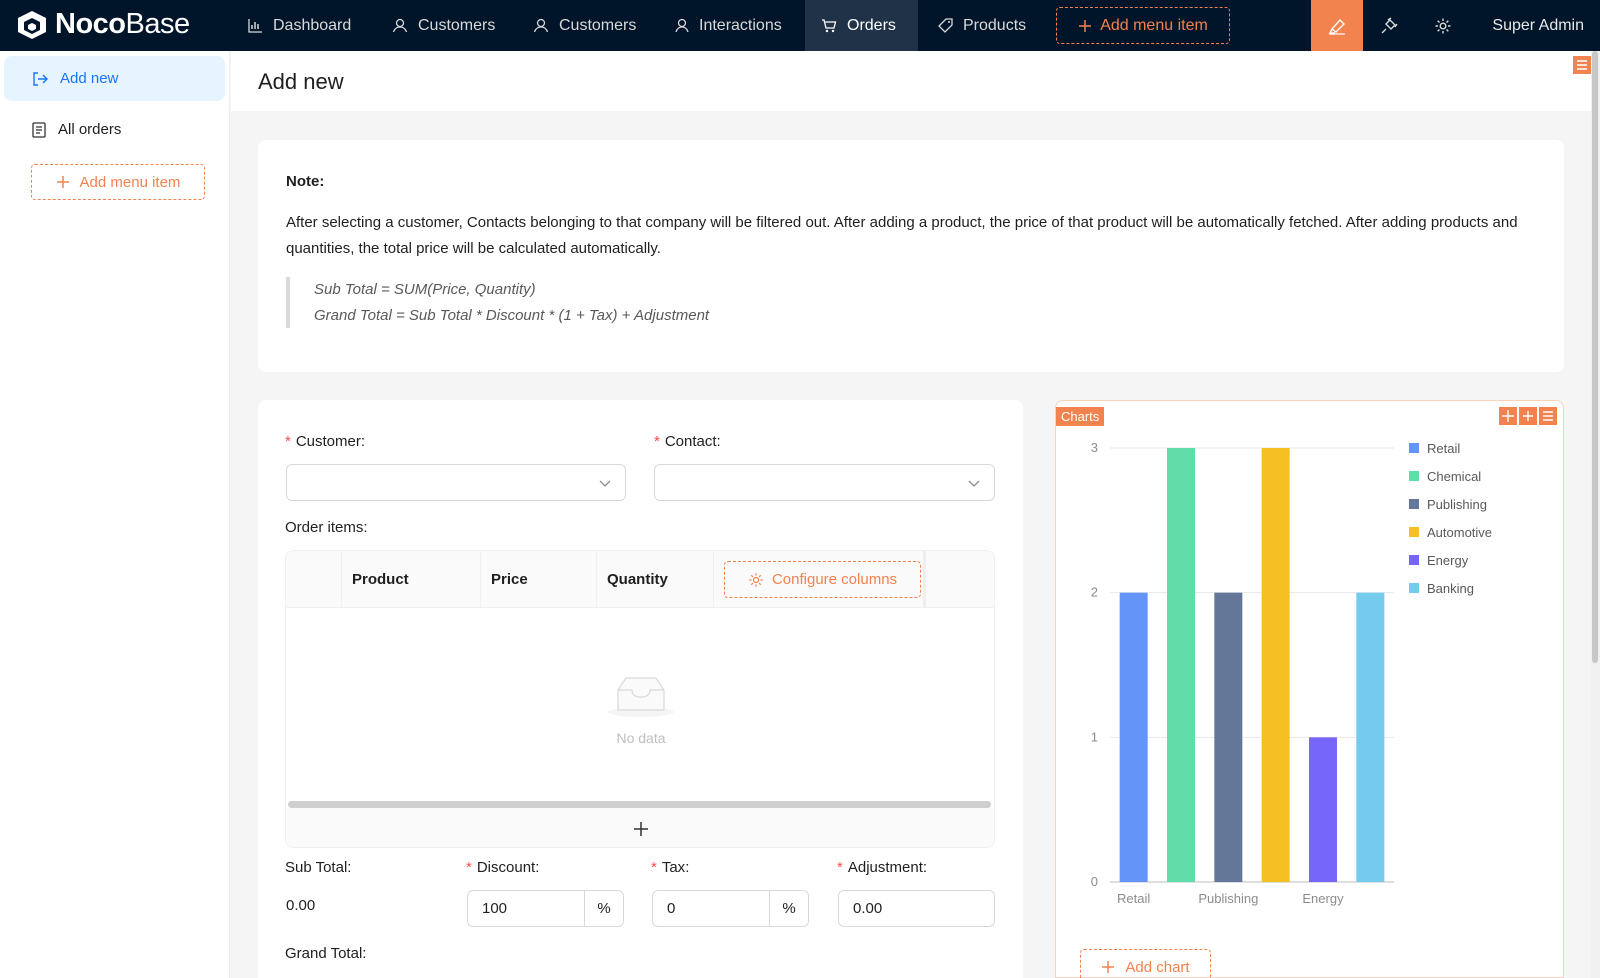  I want to click on logo-text-bold: Noco, so click(90, 24).